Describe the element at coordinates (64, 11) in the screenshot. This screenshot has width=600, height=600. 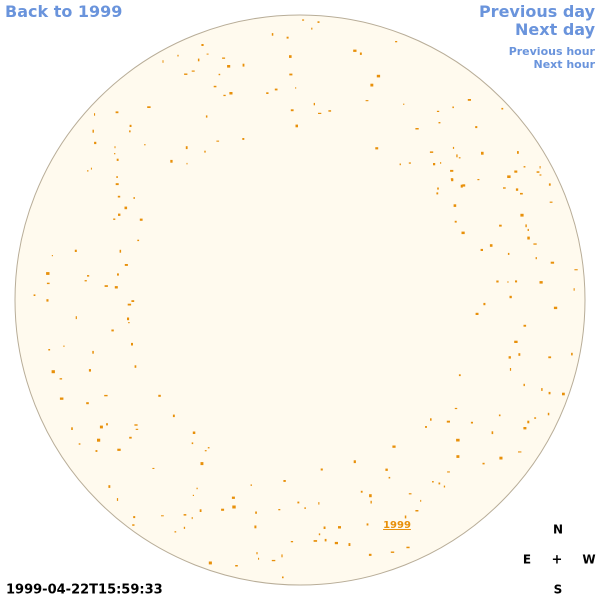
I see `back-link: Back to 1999` at that location.